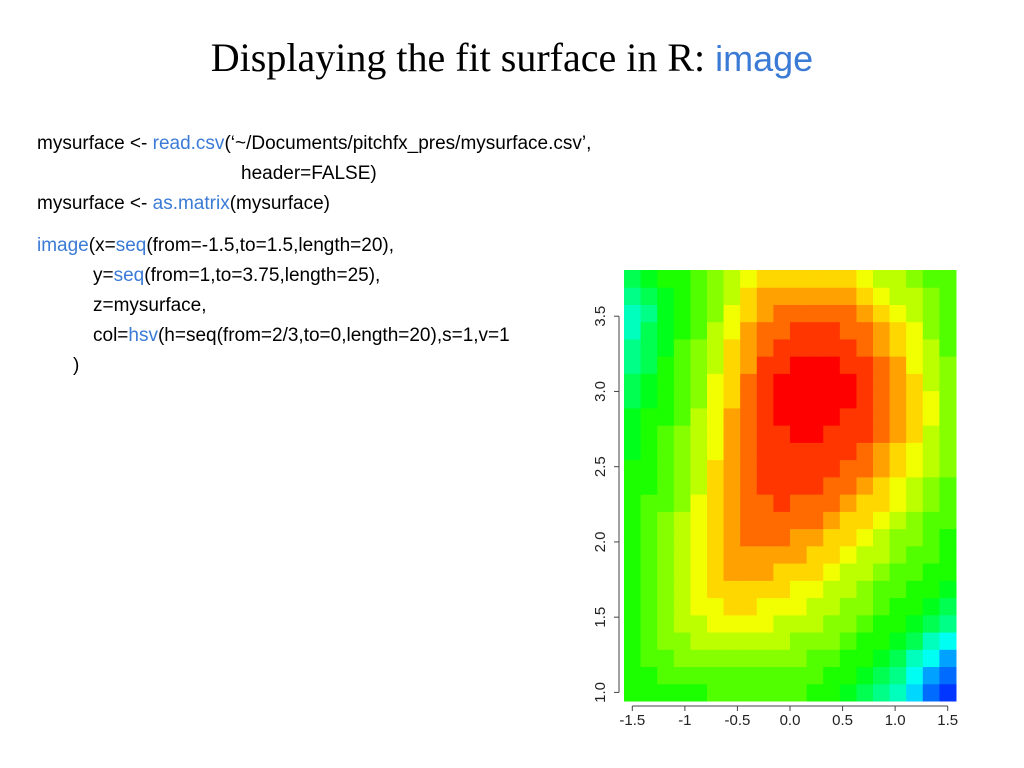 Image resolution: width=1024 pixels, height=768 pixels. What do you see at coordinates (103, 275) in the screenshot?
I see `code-text: y=` at bounding box center [103, 275].